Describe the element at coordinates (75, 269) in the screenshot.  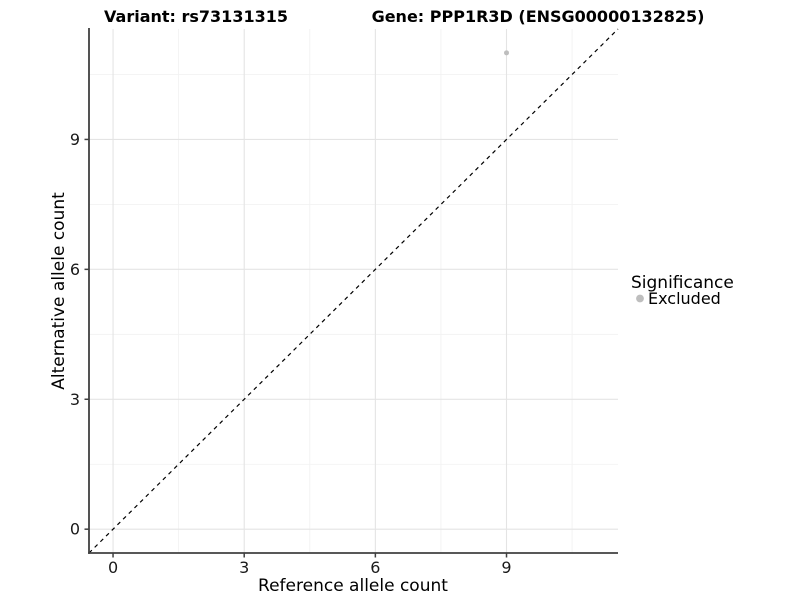
I see `y-tick-label: 6` at that location.